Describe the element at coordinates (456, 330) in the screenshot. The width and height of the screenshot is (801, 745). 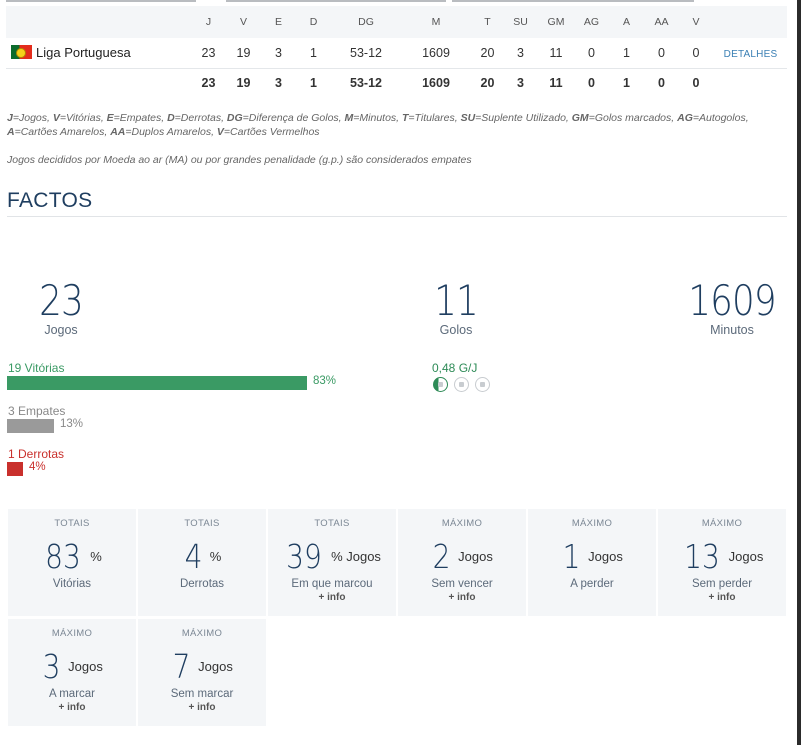
I see `goals-label: Golos` at that location.